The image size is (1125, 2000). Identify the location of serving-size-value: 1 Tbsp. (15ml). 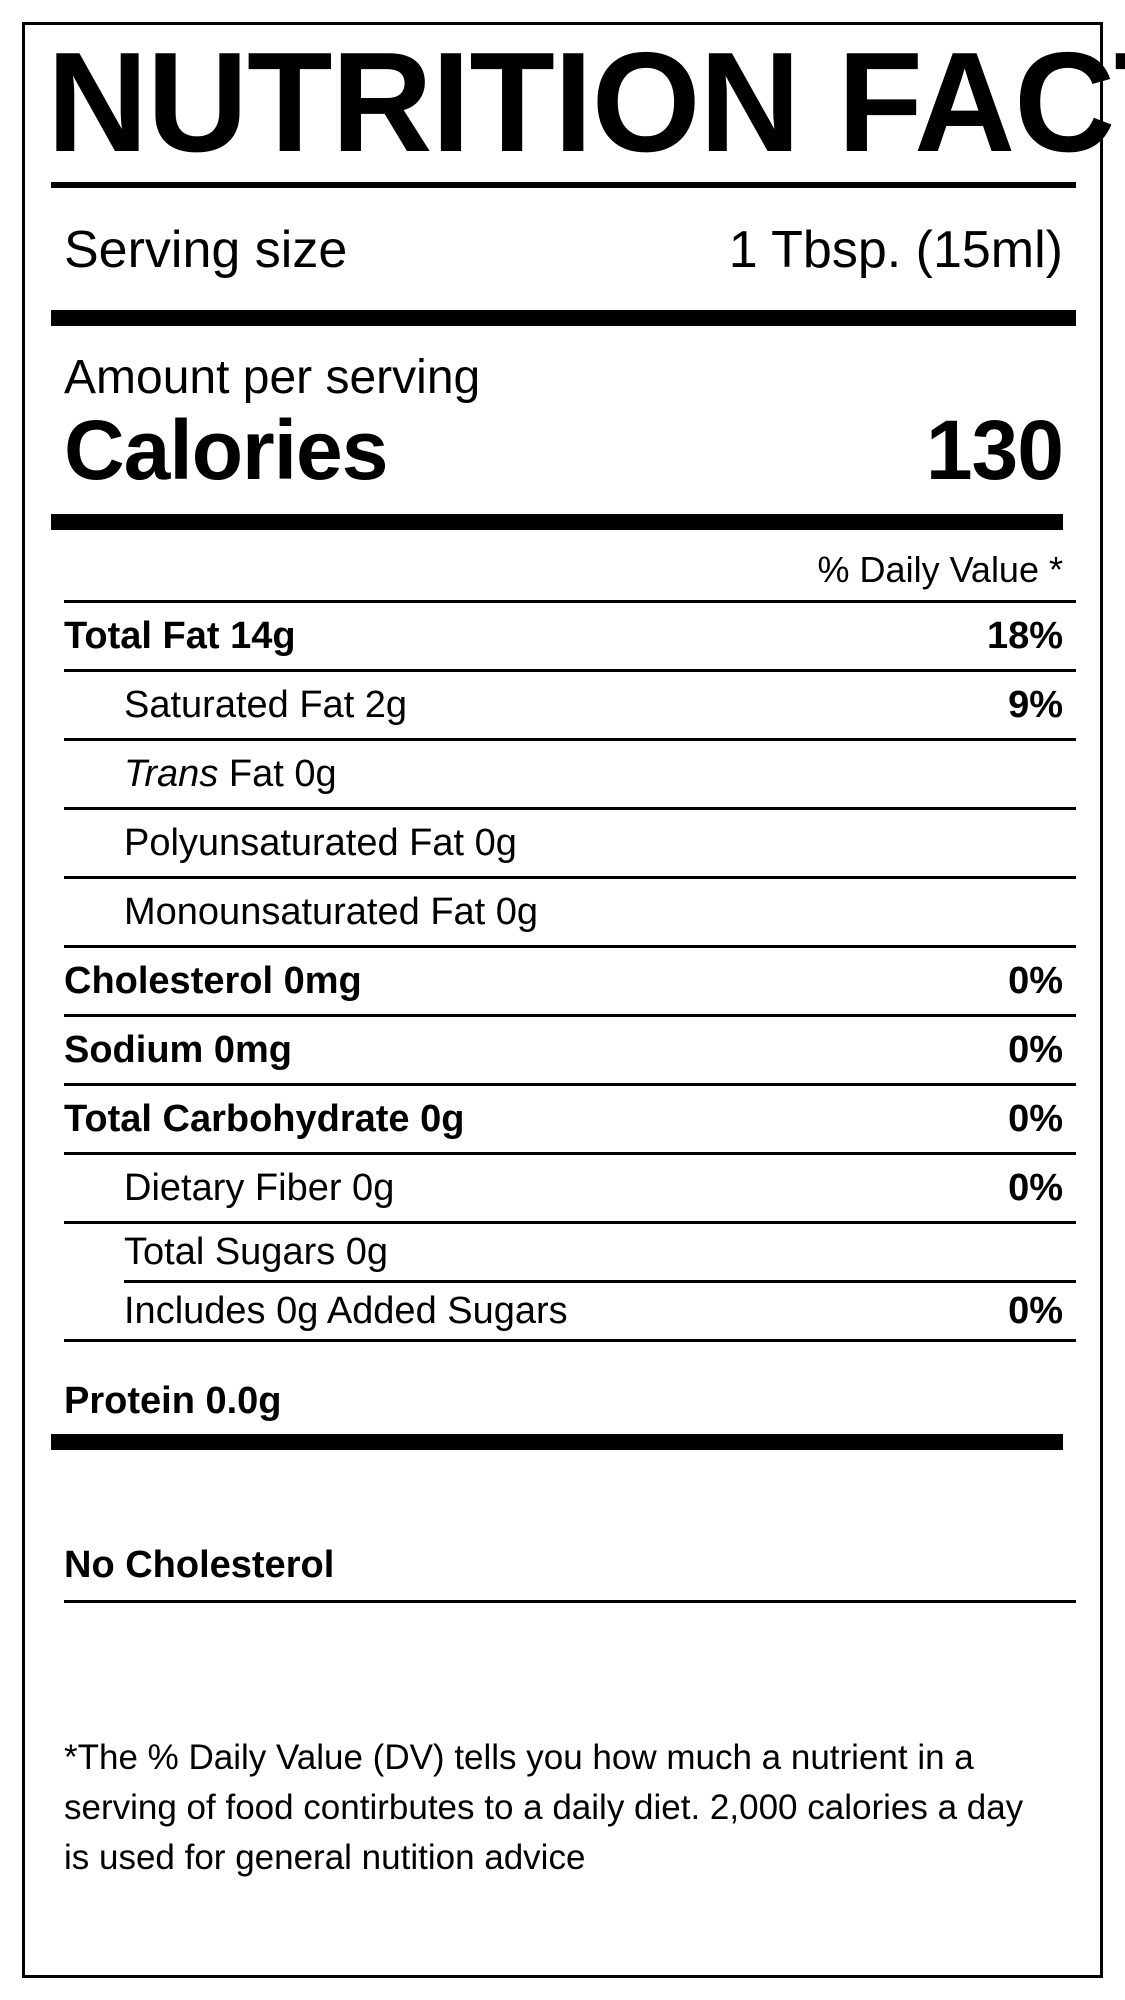
(895, 250).